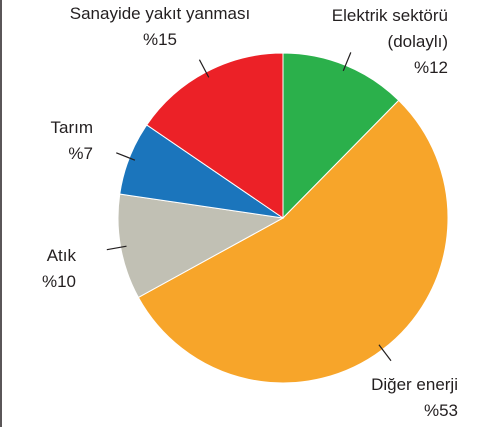  Describe the element at coordinates (378, 398) in the screenshot. I see `slice-label: Diğer enerji %53` at that location.